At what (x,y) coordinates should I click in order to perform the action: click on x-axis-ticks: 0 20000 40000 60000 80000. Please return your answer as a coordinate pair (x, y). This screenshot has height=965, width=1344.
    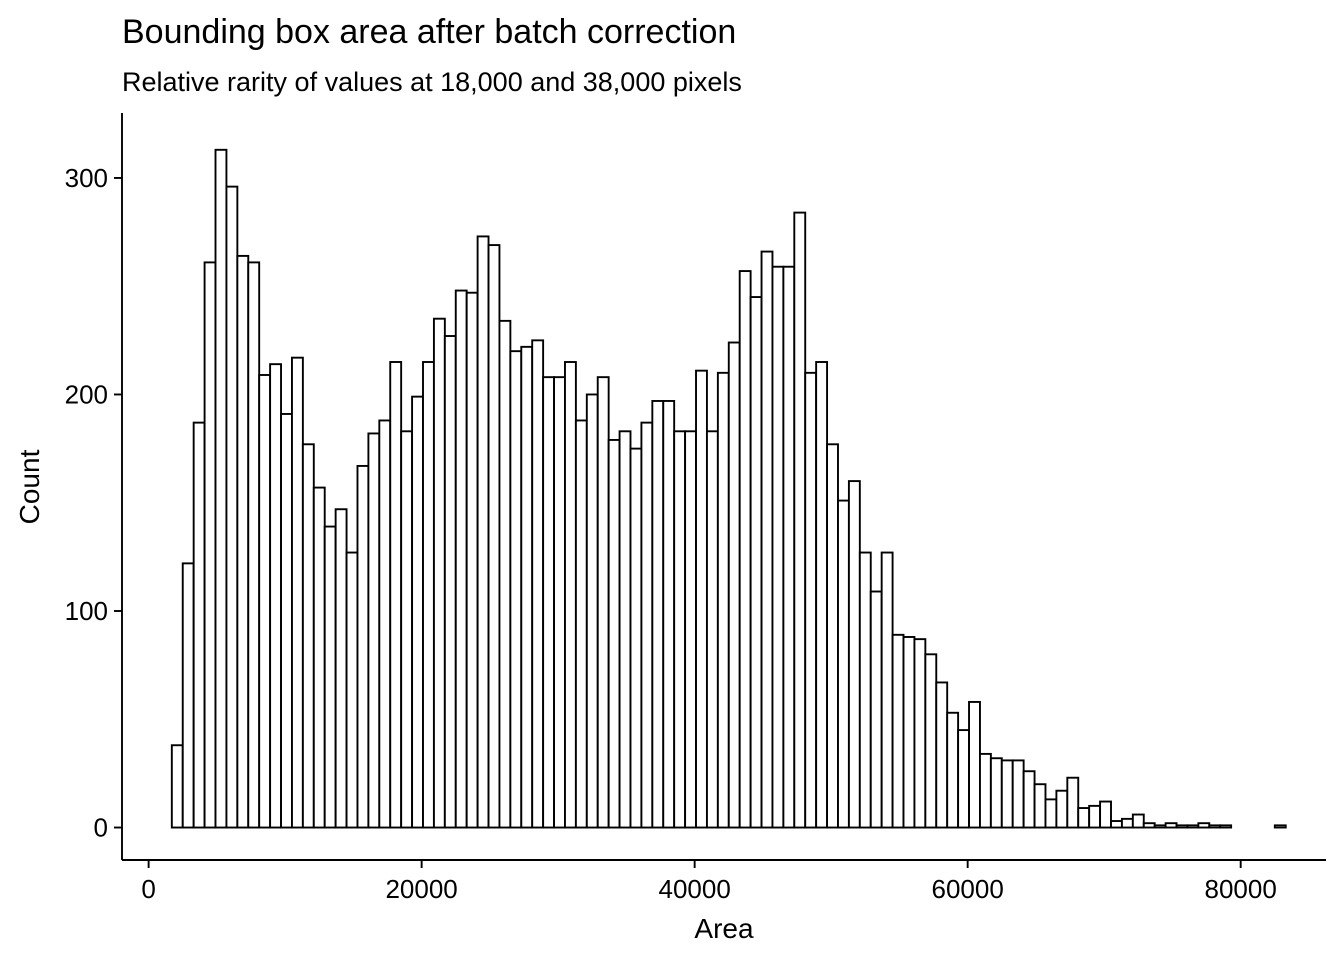
    Looking at the image, I should click on (709, 882).